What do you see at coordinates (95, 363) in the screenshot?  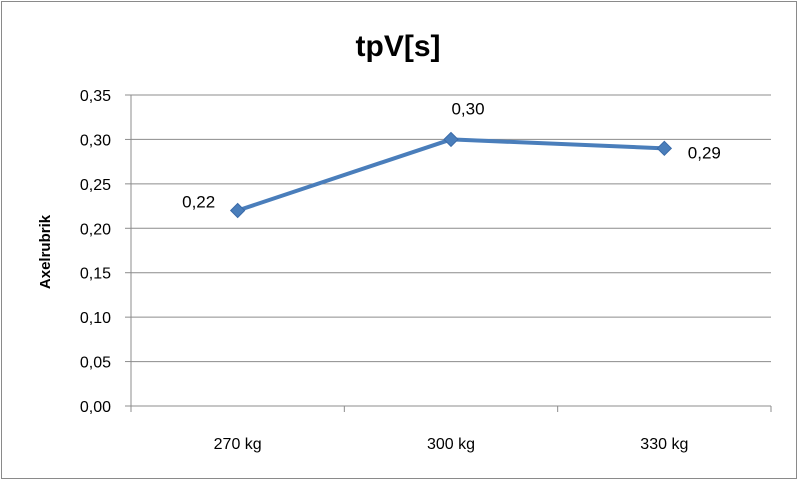 I see `y-tick-label: 0,05` at bounding box center [95, 363].